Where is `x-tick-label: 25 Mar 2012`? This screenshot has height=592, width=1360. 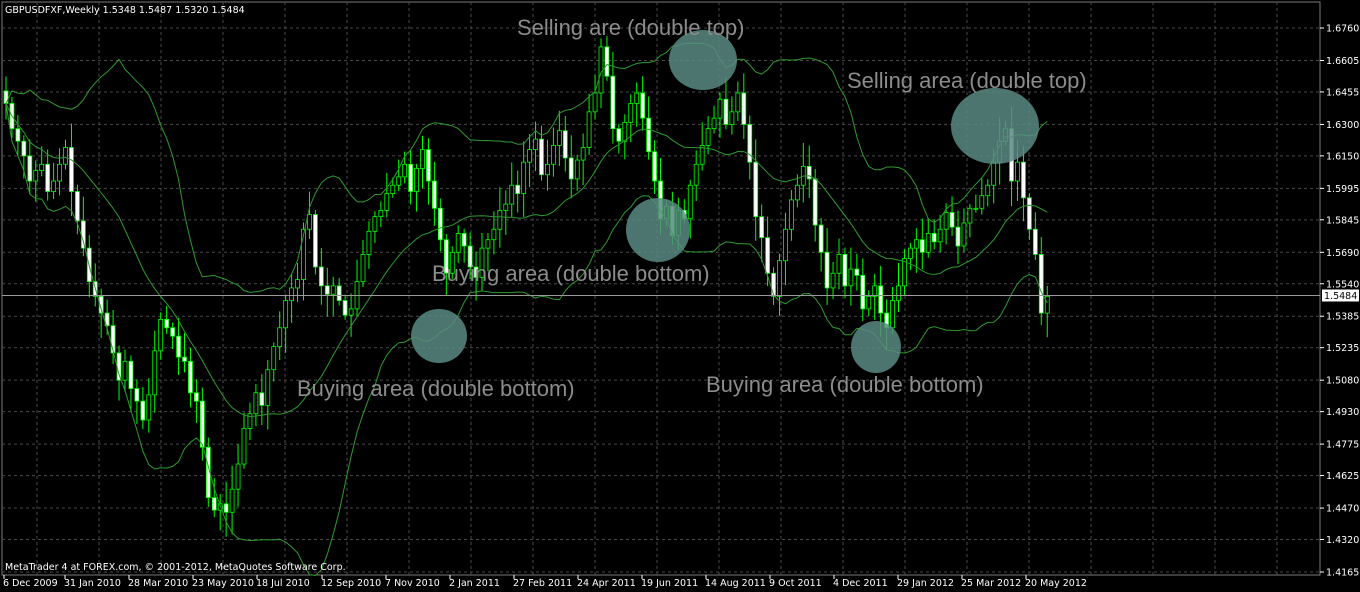 x-tick-label: 25 Mar 2012 is located at coordinates (991, 583).